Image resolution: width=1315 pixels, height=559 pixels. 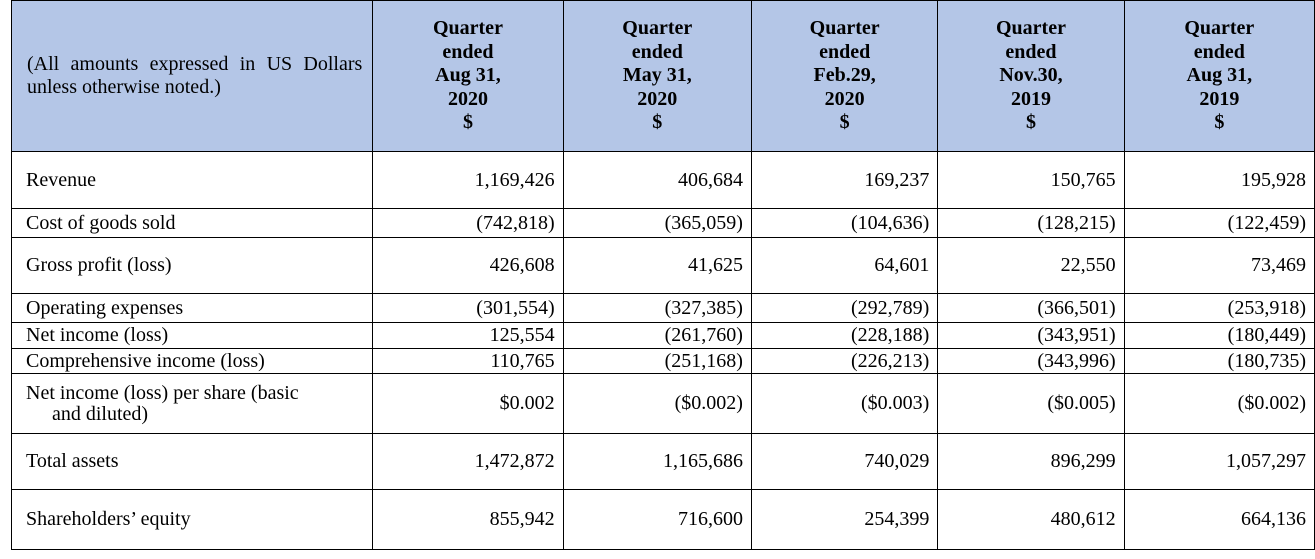 I want to click on row-label: Gross profit (loss), so click(x=192, y=265).